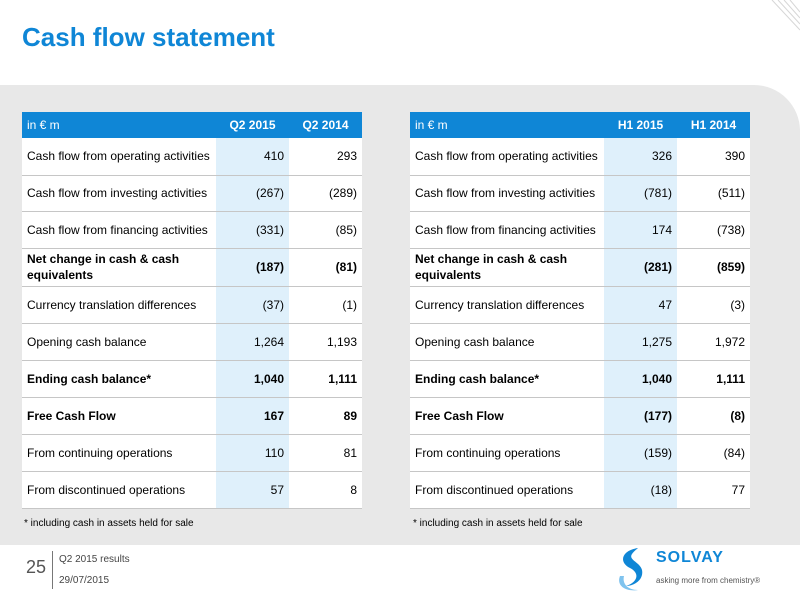  I want to click on table-row: Free Cash Flow 167 89, so click(192, 416).